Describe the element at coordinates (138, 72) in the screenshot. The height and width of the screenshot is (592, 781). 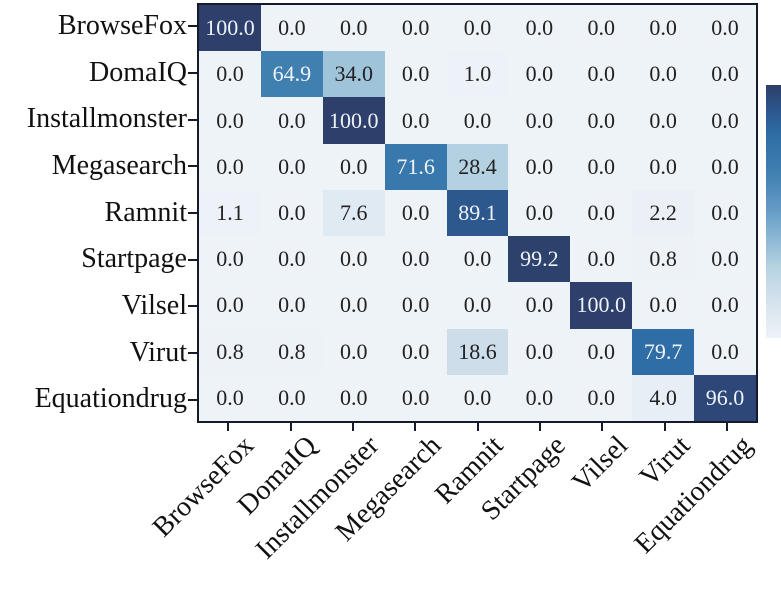
I see `row-label: DomaIQ` at that location.